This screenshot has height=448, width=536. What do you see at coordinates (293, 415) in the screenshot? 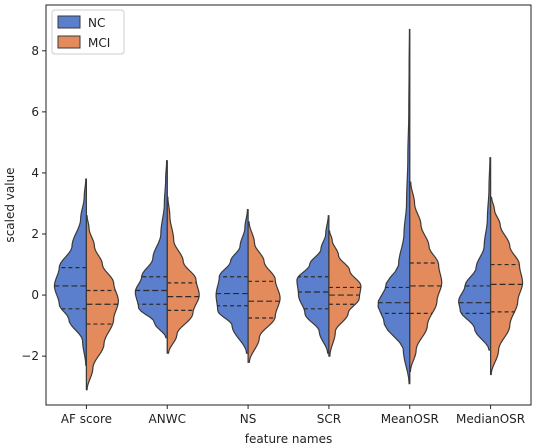
I see `x-axis: AF score ANWC NS SCR MeanOSR MedianOSR` at bounding box center [293, 415].